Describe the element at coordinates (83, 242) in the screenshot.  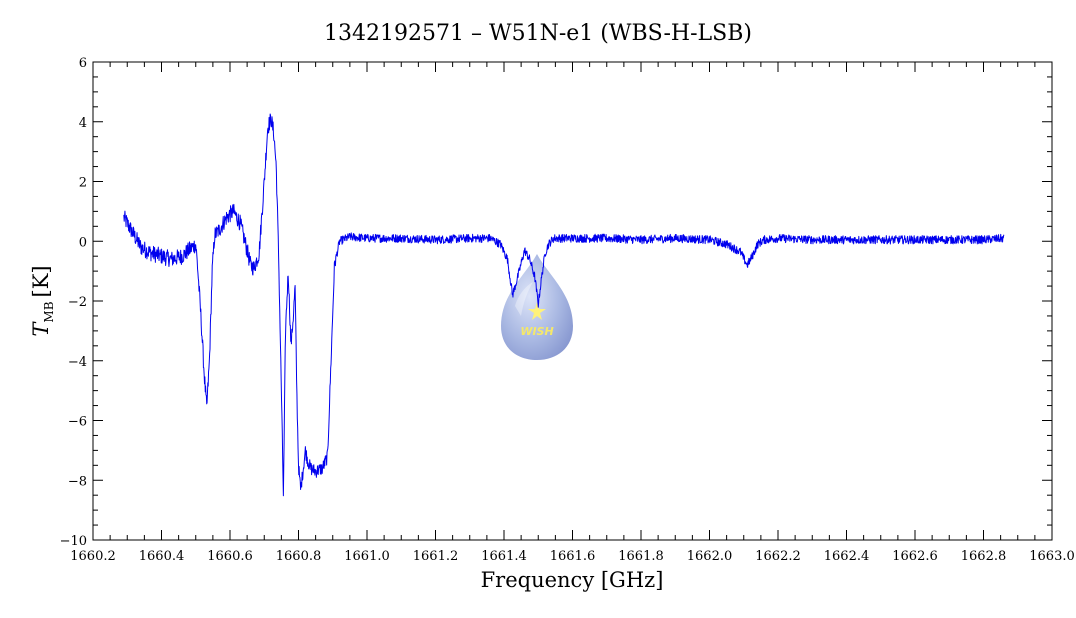
I see `y-tick-label: 0` at that location.